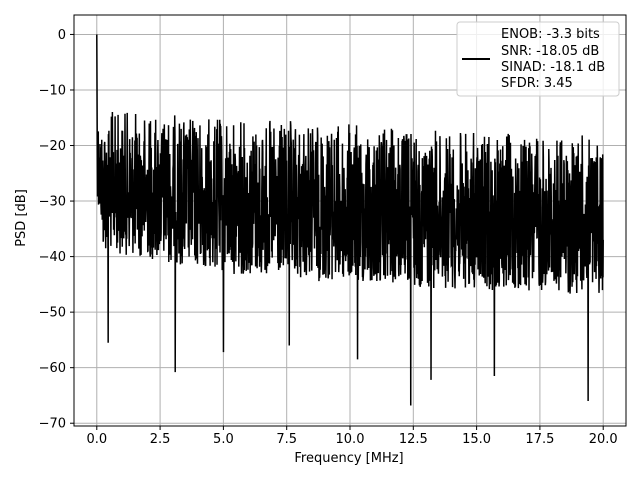 Image resolution: width=640 pixels, height=480 pixels. Describe the element at coordinates (286, 439) in the screenshot. I see `x-tick-label: 7.5` at that location.